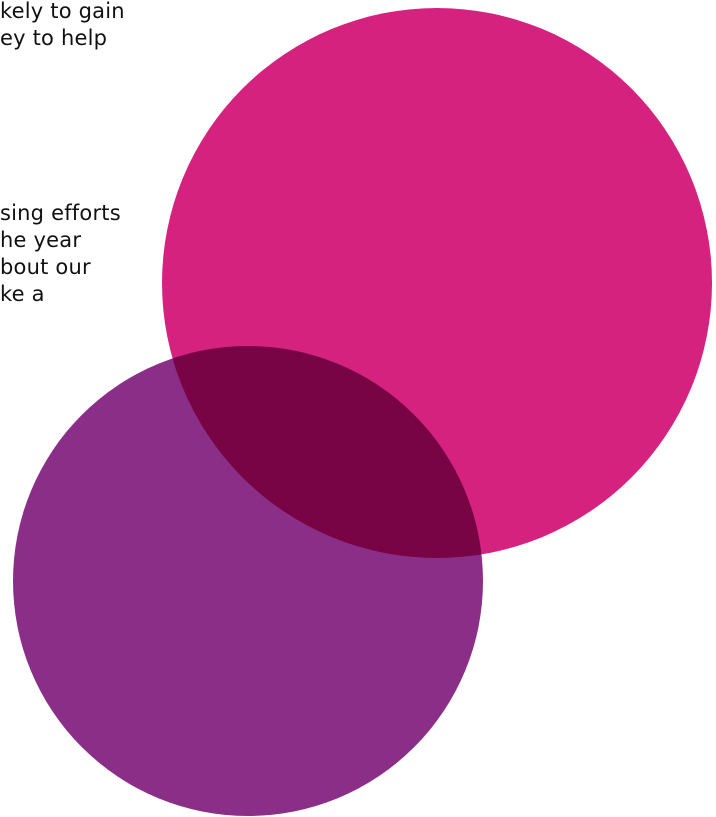 The height and width of the screenshot is (817, 716). I want to click on body-text-fragment-middle: sing efforts he year bout our ke a, so click(60, 254).